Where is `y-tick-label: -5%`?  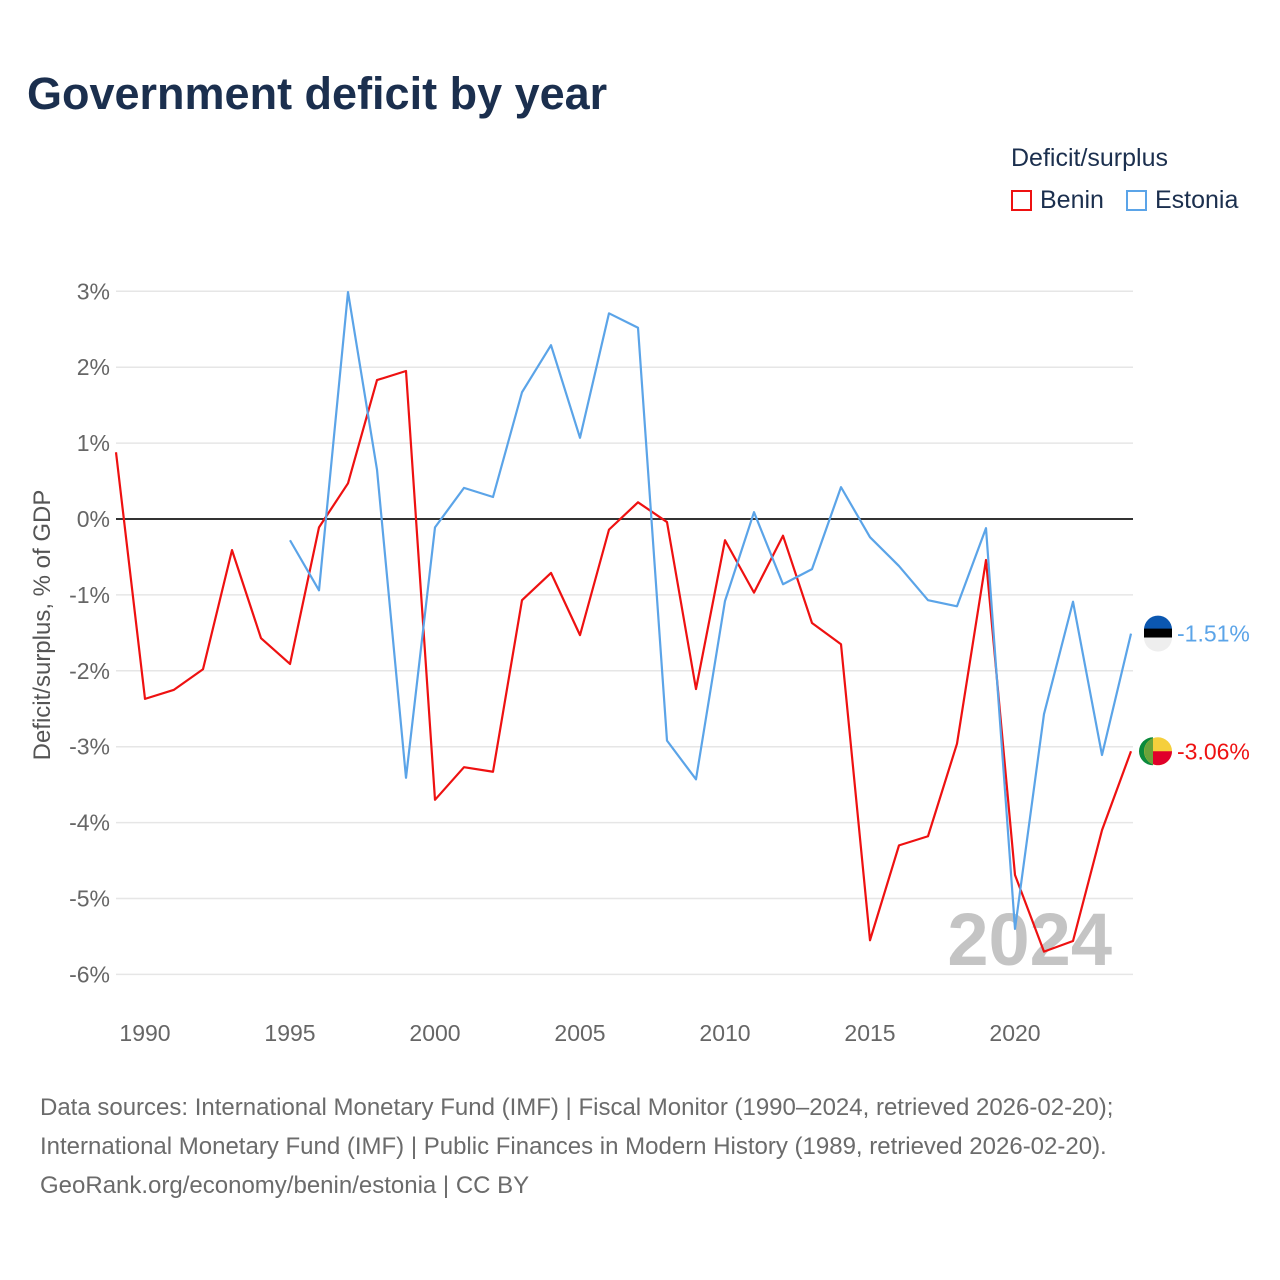 y-tick-label: -5% is located at coordinates (89, 899).